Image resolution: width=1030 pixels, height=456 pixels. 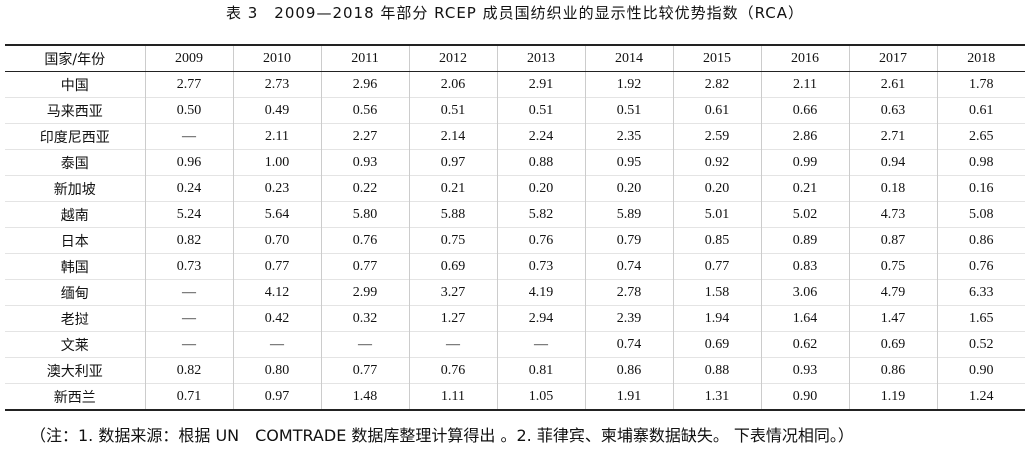 I want to click on cell: 2.73, so click(x=276, y=84).